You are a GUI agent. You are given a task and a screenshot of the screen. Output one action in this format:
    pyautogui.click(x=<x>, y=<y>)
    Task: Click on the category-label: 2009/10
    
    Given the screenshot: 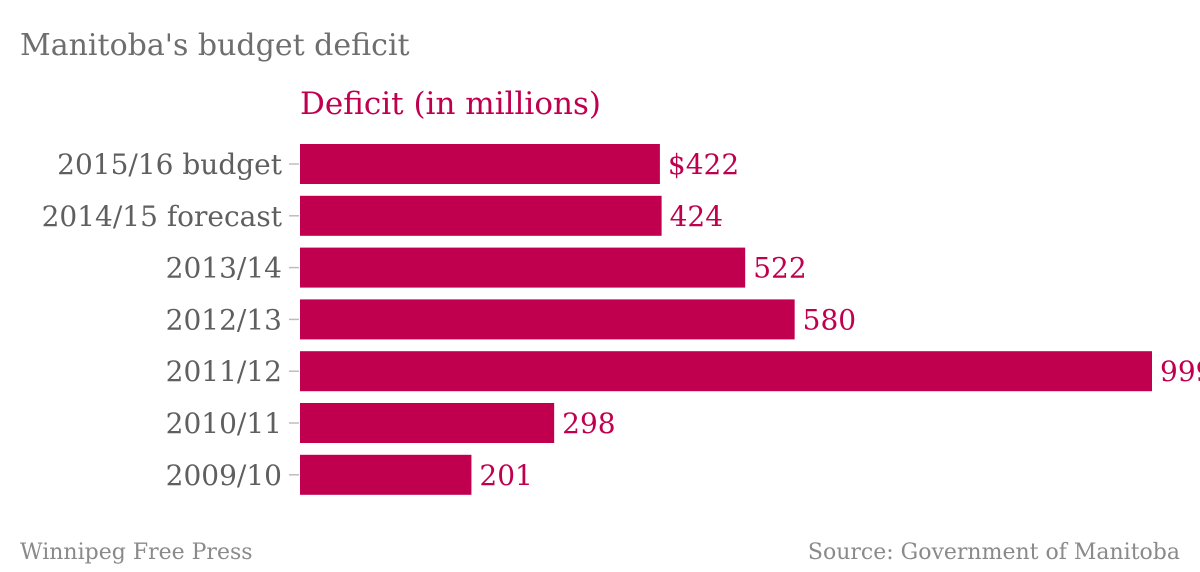 What is the action you would take?
    pyautogui.click(x=224, y=475)
    